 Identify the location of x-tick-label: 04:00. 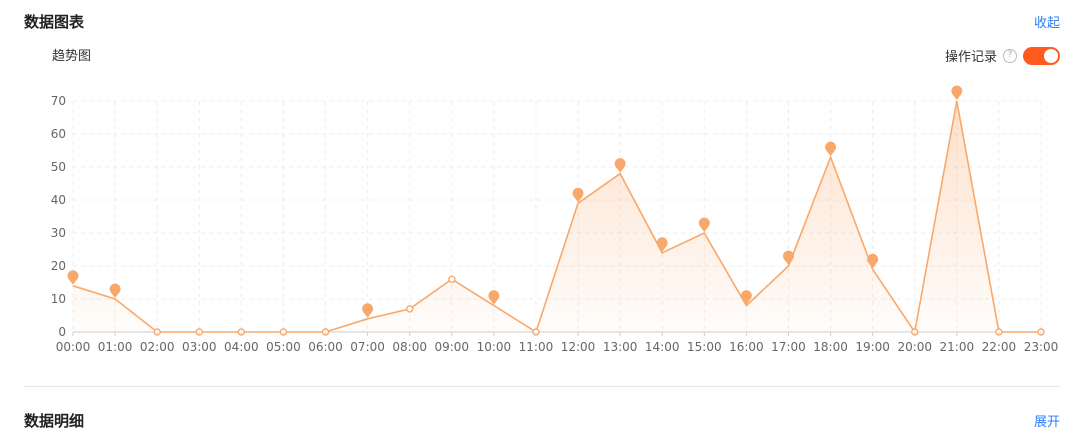
(241, 347).